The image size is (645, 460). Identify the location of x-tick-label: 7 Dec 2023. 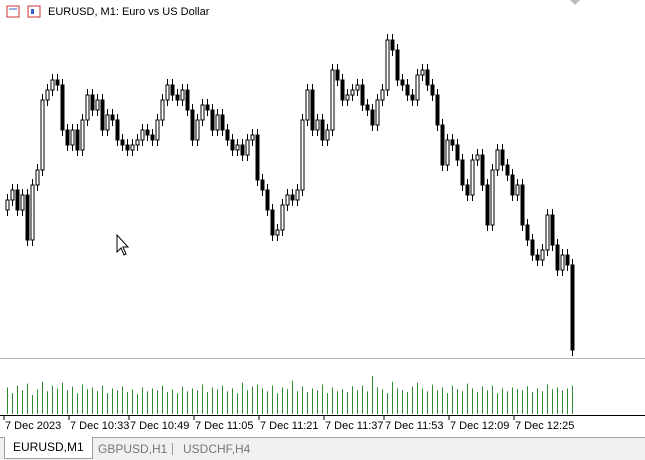
(33, 426).